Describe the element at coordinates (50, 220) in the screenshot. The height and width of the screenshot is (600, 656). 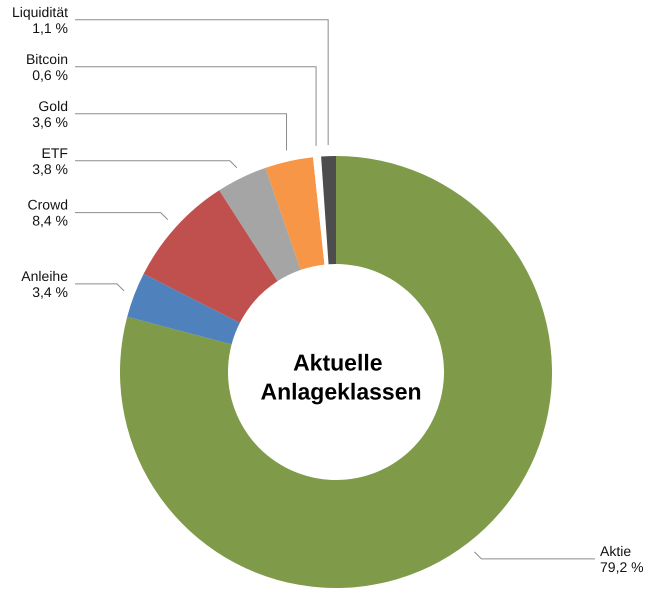
I see `data-label: 8,4 %` at that location.